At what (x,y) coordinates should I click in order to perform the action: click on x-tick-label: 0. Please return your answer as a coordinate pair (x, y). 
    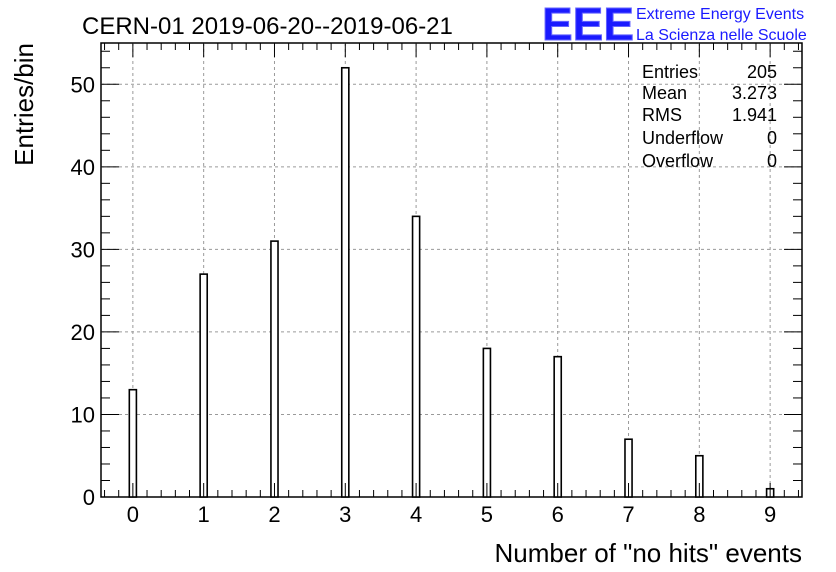
    Looking at the image, I should click on (133, 514).